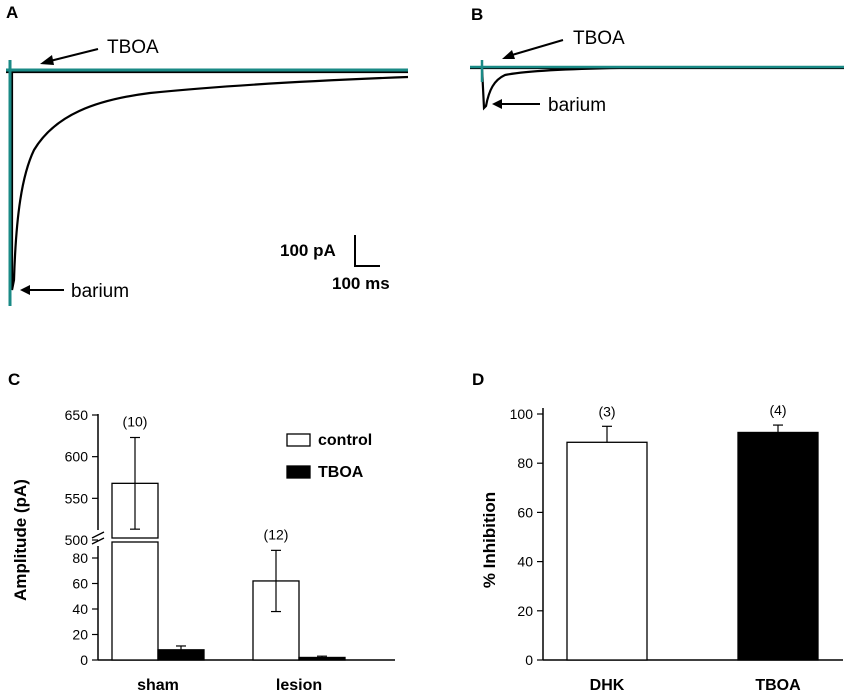  What do you see at coordinates (100, 291) in the screenshot?
I see `panel-a-barium-label: barium` at bounding box center [100, 291].